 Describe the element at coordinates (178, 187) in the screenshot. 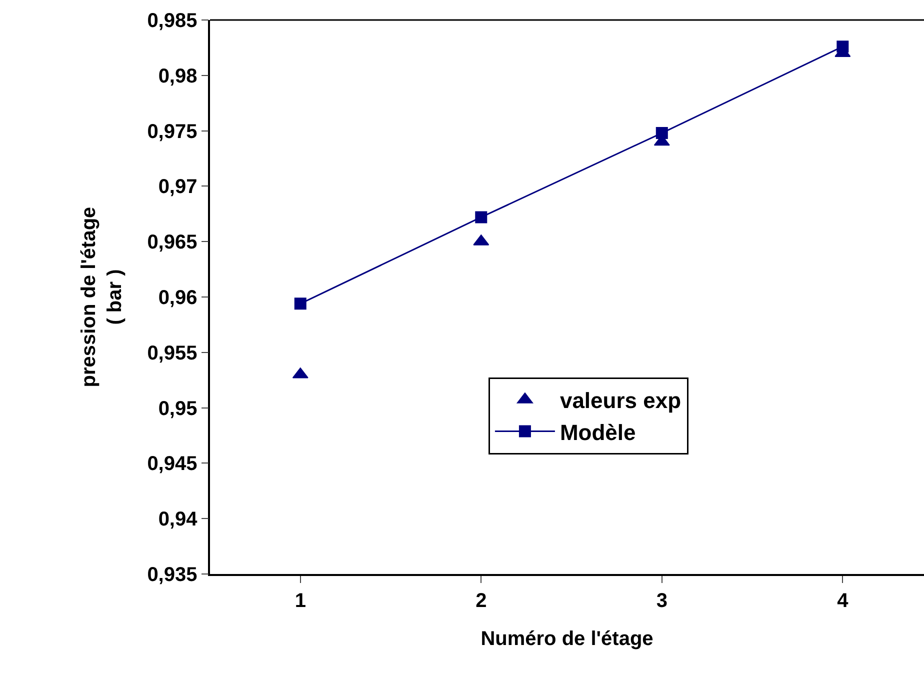

I see `y-tick-label: 0,97` at that location.